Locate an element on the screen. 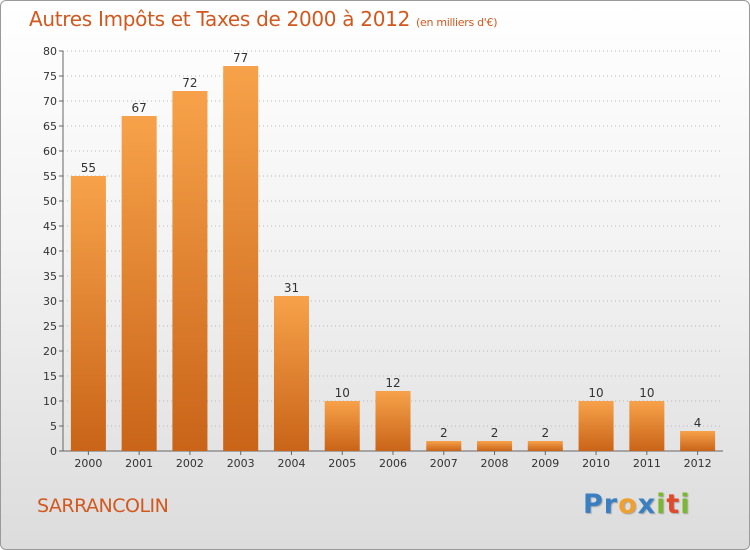  x-tick-label: 2011 is located at coordinates (647, 463).